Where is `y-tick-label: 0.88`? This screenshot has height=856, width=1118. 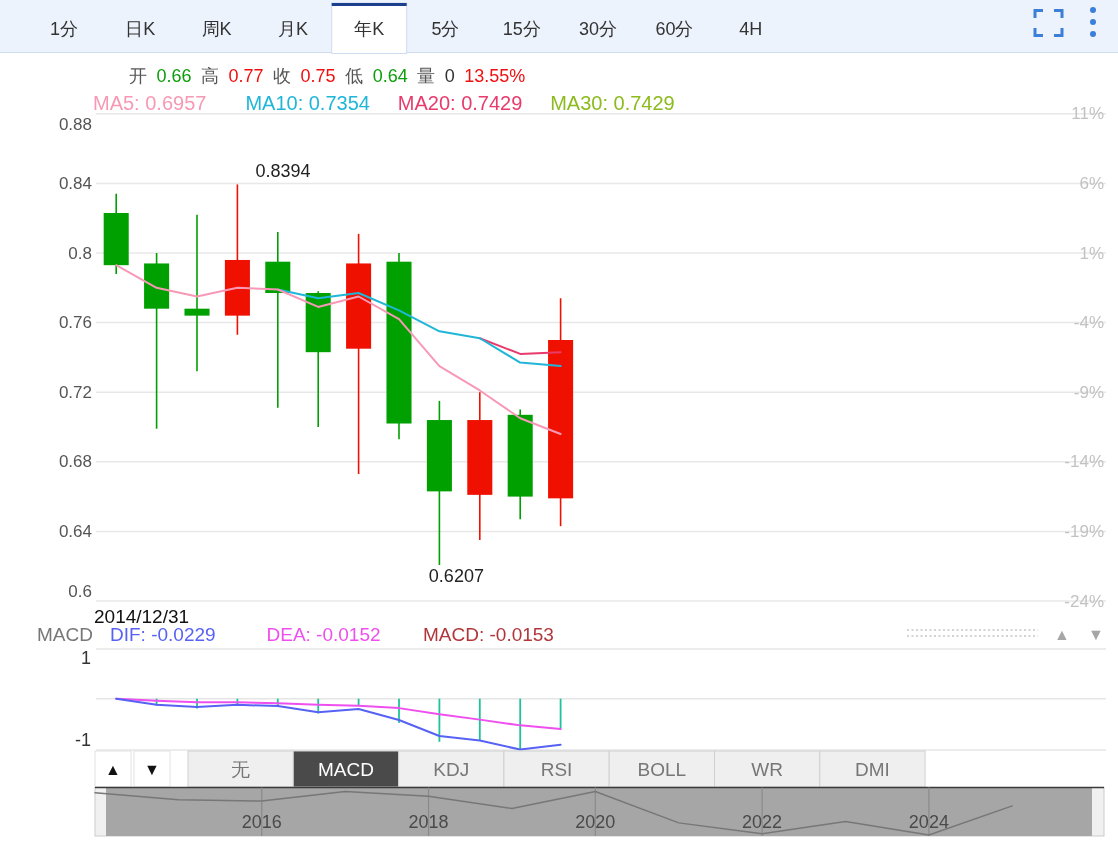
y-tick-label: 0.88 is located at coordinates (75, 125).